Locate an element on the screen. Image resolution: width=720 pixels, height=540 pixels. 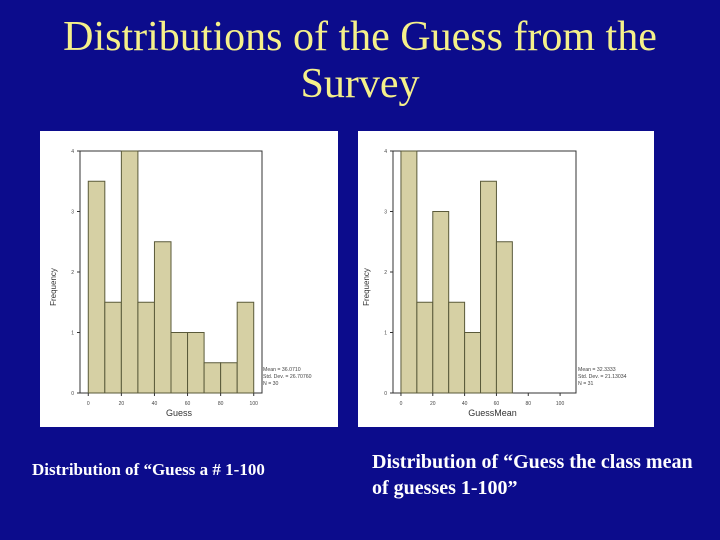
title-line-2: Survey is located at coordinates (360, 84).